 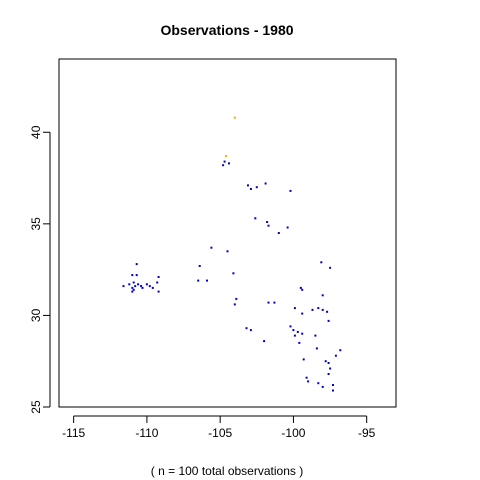 What do you see at coordinates (36, 224) in the screenshot?
I see `y-tick-label-2: 35` at bounding box center [36, 224].